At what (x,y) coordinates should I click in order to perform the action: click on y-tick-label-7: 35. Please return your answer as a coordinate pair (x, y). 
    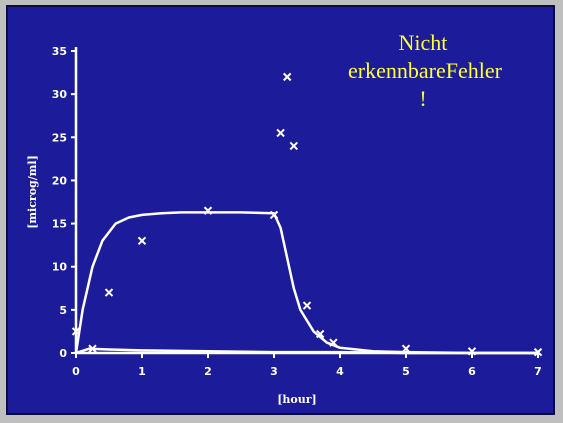
    Looking at the image, I should click on (59, 51).